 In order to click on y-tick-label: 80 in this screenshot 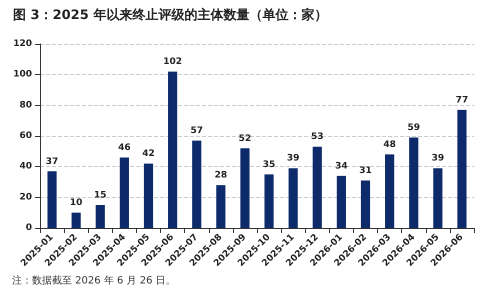, I will do `click(25, 105)`.